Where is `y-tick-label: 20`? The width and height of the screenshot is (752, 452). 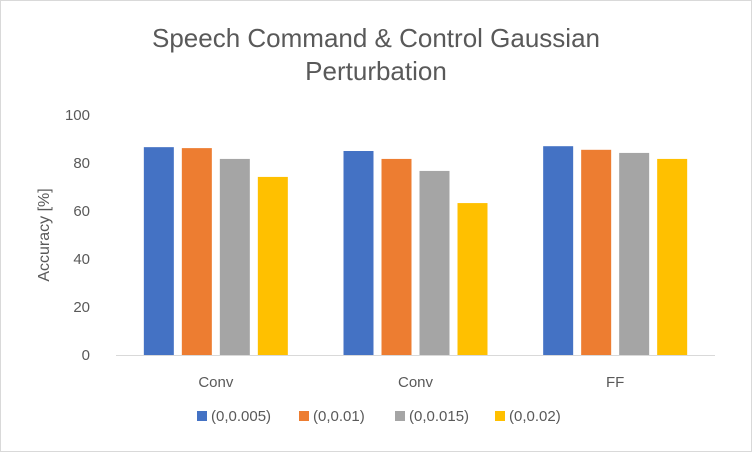 y-tick-label: 20 is located at coordinates (81, 307).